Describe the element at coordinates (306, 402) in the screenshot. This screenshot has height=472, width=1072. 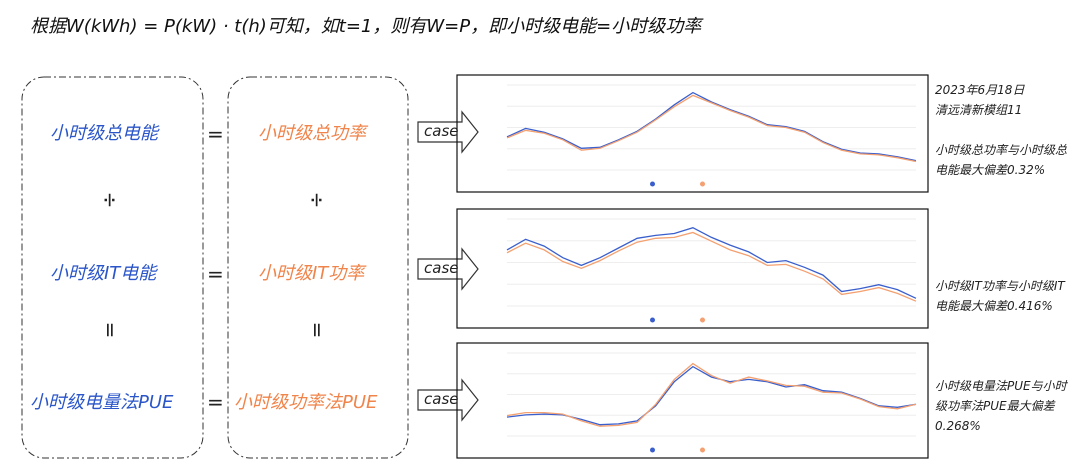
I see `right-label: 小时级功率法PUE` at that location.